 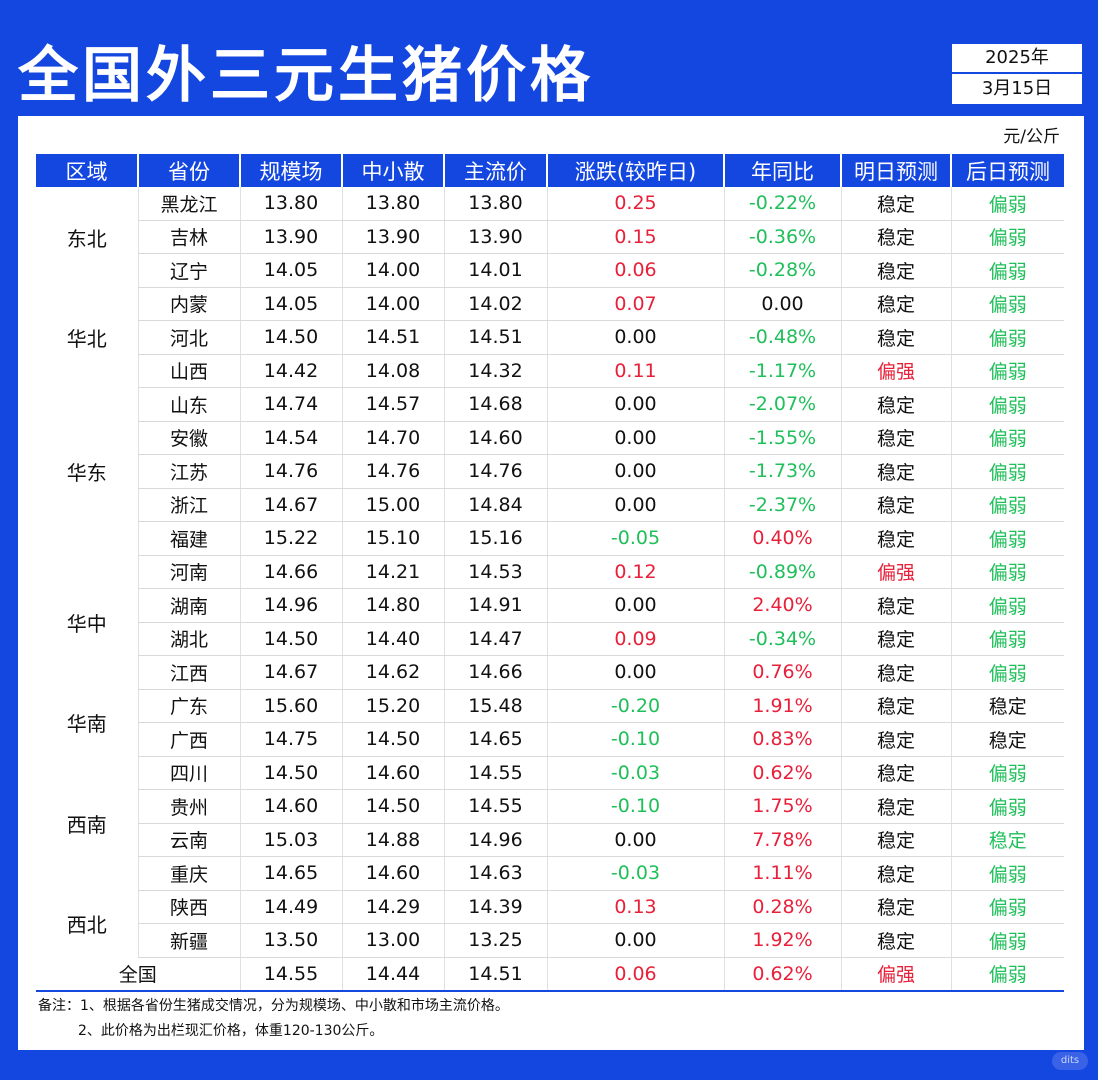 I want to click on large-farm-price: 15.60, so click(x=290, y=706).